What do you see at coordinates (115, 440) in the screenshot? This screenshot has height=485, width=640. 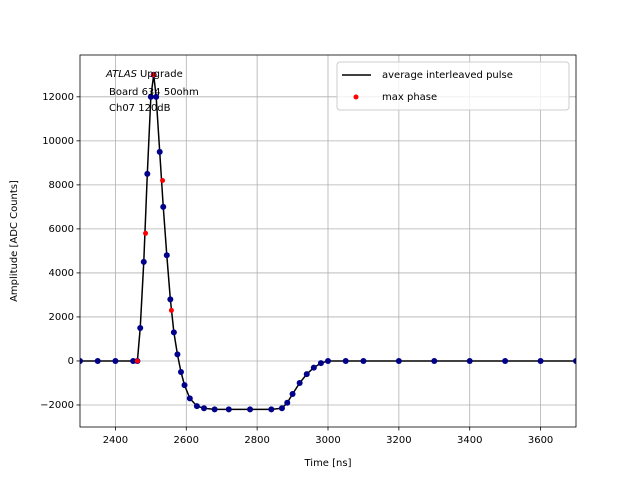 I see `x-tick-label: 2400` at bounding box center [115, 440].